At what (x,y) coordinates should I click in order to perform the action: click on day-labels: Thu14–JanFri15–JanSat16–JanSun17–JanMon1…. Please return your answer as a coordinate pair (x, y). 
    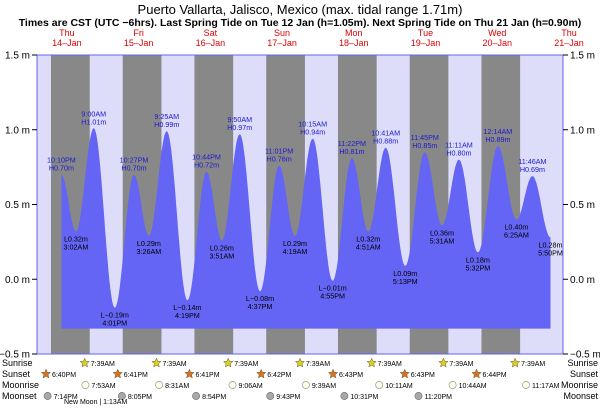
    Looking at the image, I should click on (318, 38).